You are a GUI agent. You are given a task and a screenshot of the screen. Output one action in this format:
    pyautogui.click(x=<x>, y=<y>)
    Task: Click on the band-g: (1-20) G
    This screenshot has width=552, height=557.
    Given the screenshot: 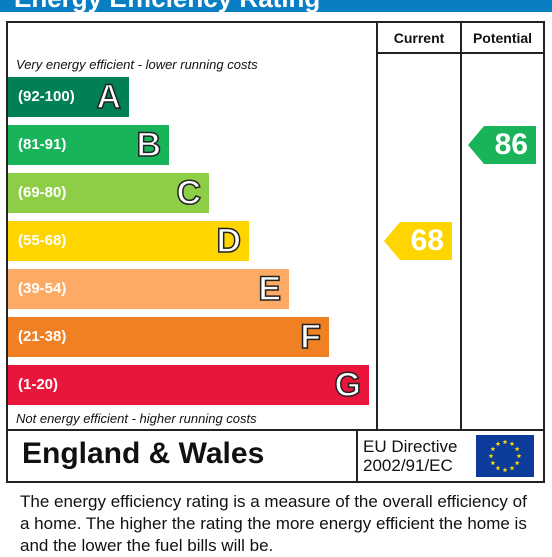 What is the action you would take?
    pyautogui.click(x=188, y=385)
    